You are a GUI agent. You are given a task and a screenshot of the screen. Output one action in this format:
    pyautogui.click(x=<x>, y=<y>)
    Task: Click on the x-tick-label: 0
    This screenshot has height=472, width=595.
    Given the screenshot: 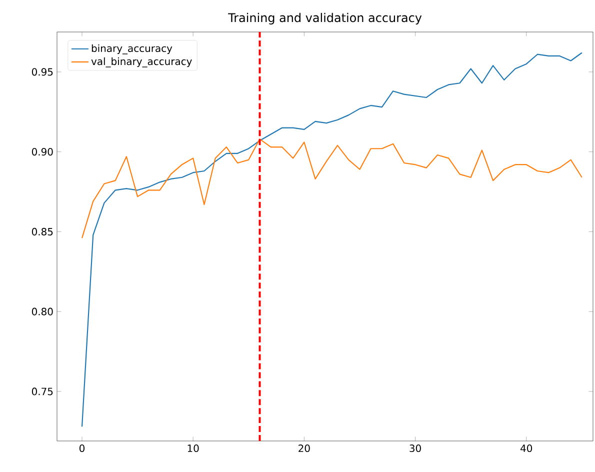 What is the action you would take?
    pyautogui.click(x=82, y=448)
    